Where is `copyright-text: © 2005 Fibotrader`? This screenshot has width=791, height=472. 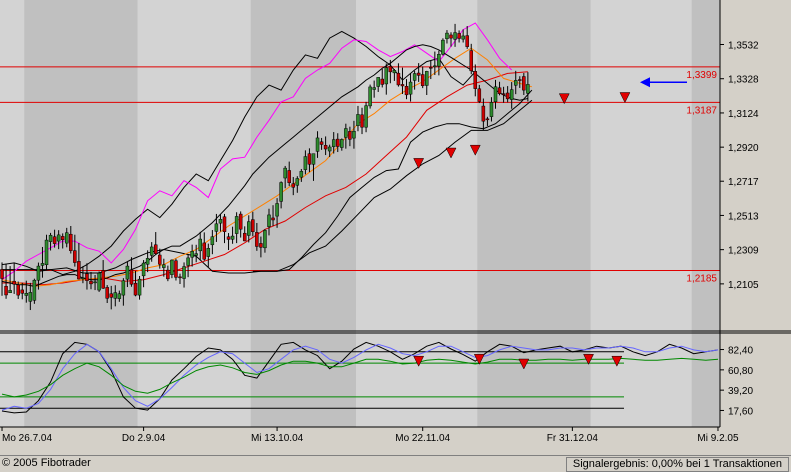 copyright-text: © 2005 Fibotrader is located at coordinates (46, 463).